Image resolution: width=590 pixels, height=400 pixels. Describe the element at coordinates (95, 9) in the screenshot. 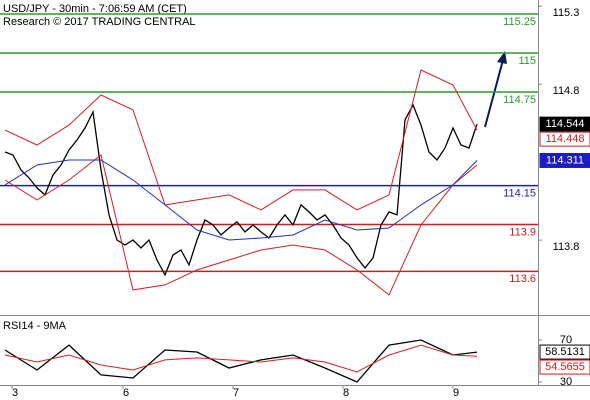

I see `chart-title: USD/JPY - 30min - 7:06:59 AM (CET)` at that location.